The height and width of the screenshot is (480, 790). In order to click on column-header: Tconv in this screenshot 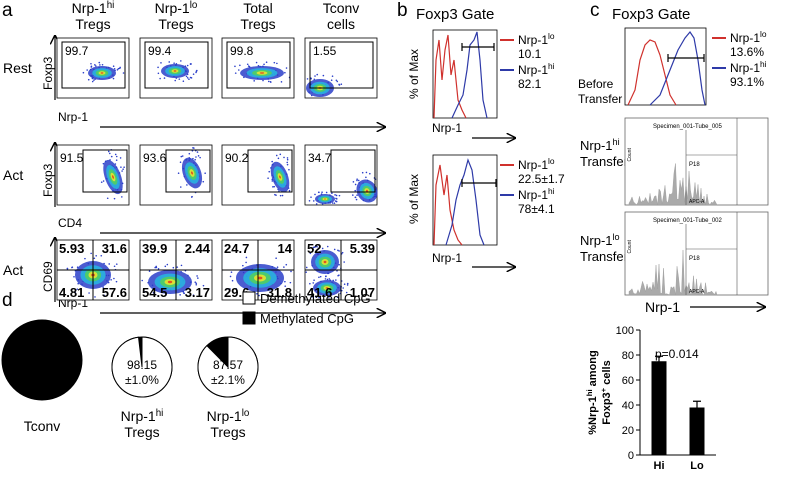, I will do `click(341, 8)`.